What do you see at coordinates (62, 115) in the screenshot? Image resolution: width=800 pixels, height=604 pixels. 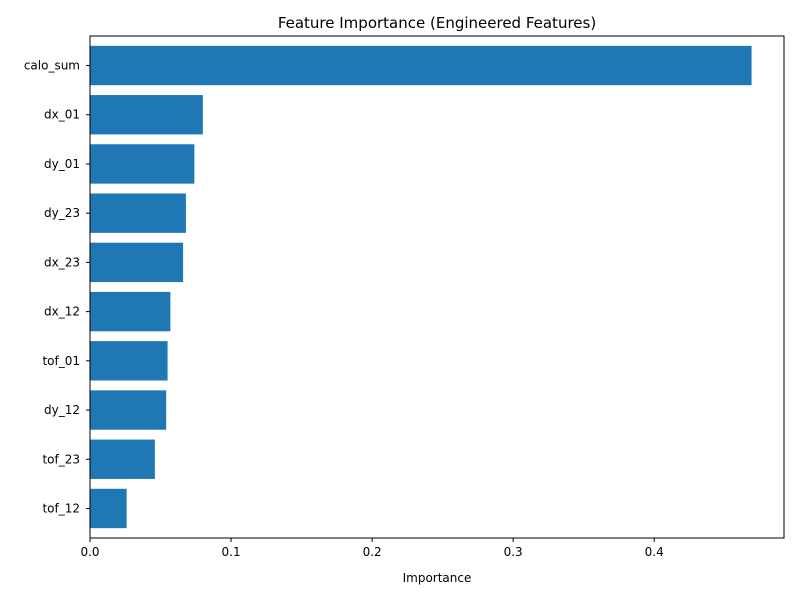 I see `y-tick-label: dx_01` at bounding box center [62, 115].